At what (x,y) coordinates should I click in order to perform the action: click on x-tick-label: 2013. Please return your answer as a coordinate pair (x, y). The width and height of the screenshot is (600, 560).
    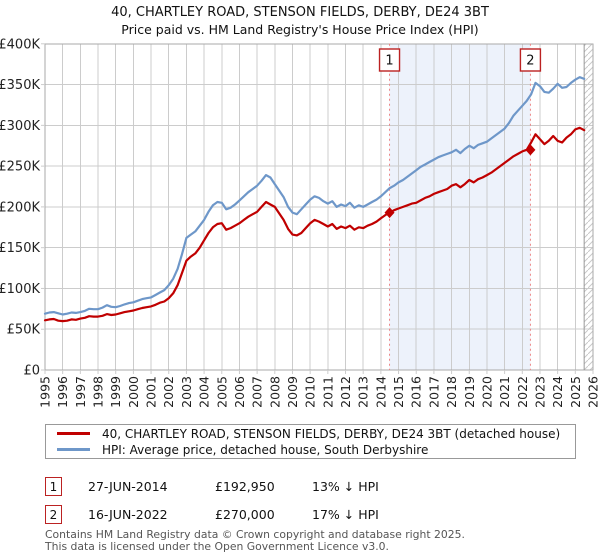
    Looking at the image, I should click on (363, 392).